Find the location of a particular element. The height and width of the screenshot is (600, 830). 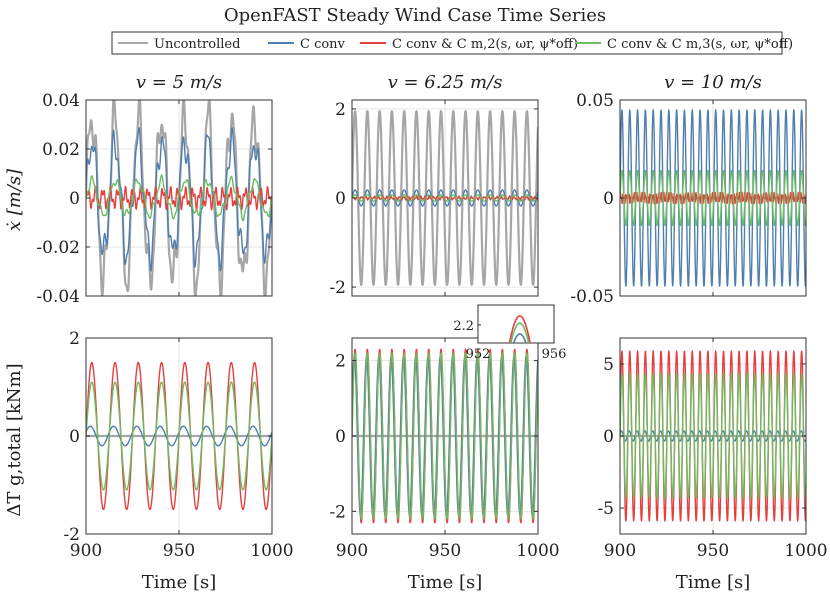

legend-label: C conv & C m,2(s, ωr, ψ*off) is located at coordinates (485, 44).